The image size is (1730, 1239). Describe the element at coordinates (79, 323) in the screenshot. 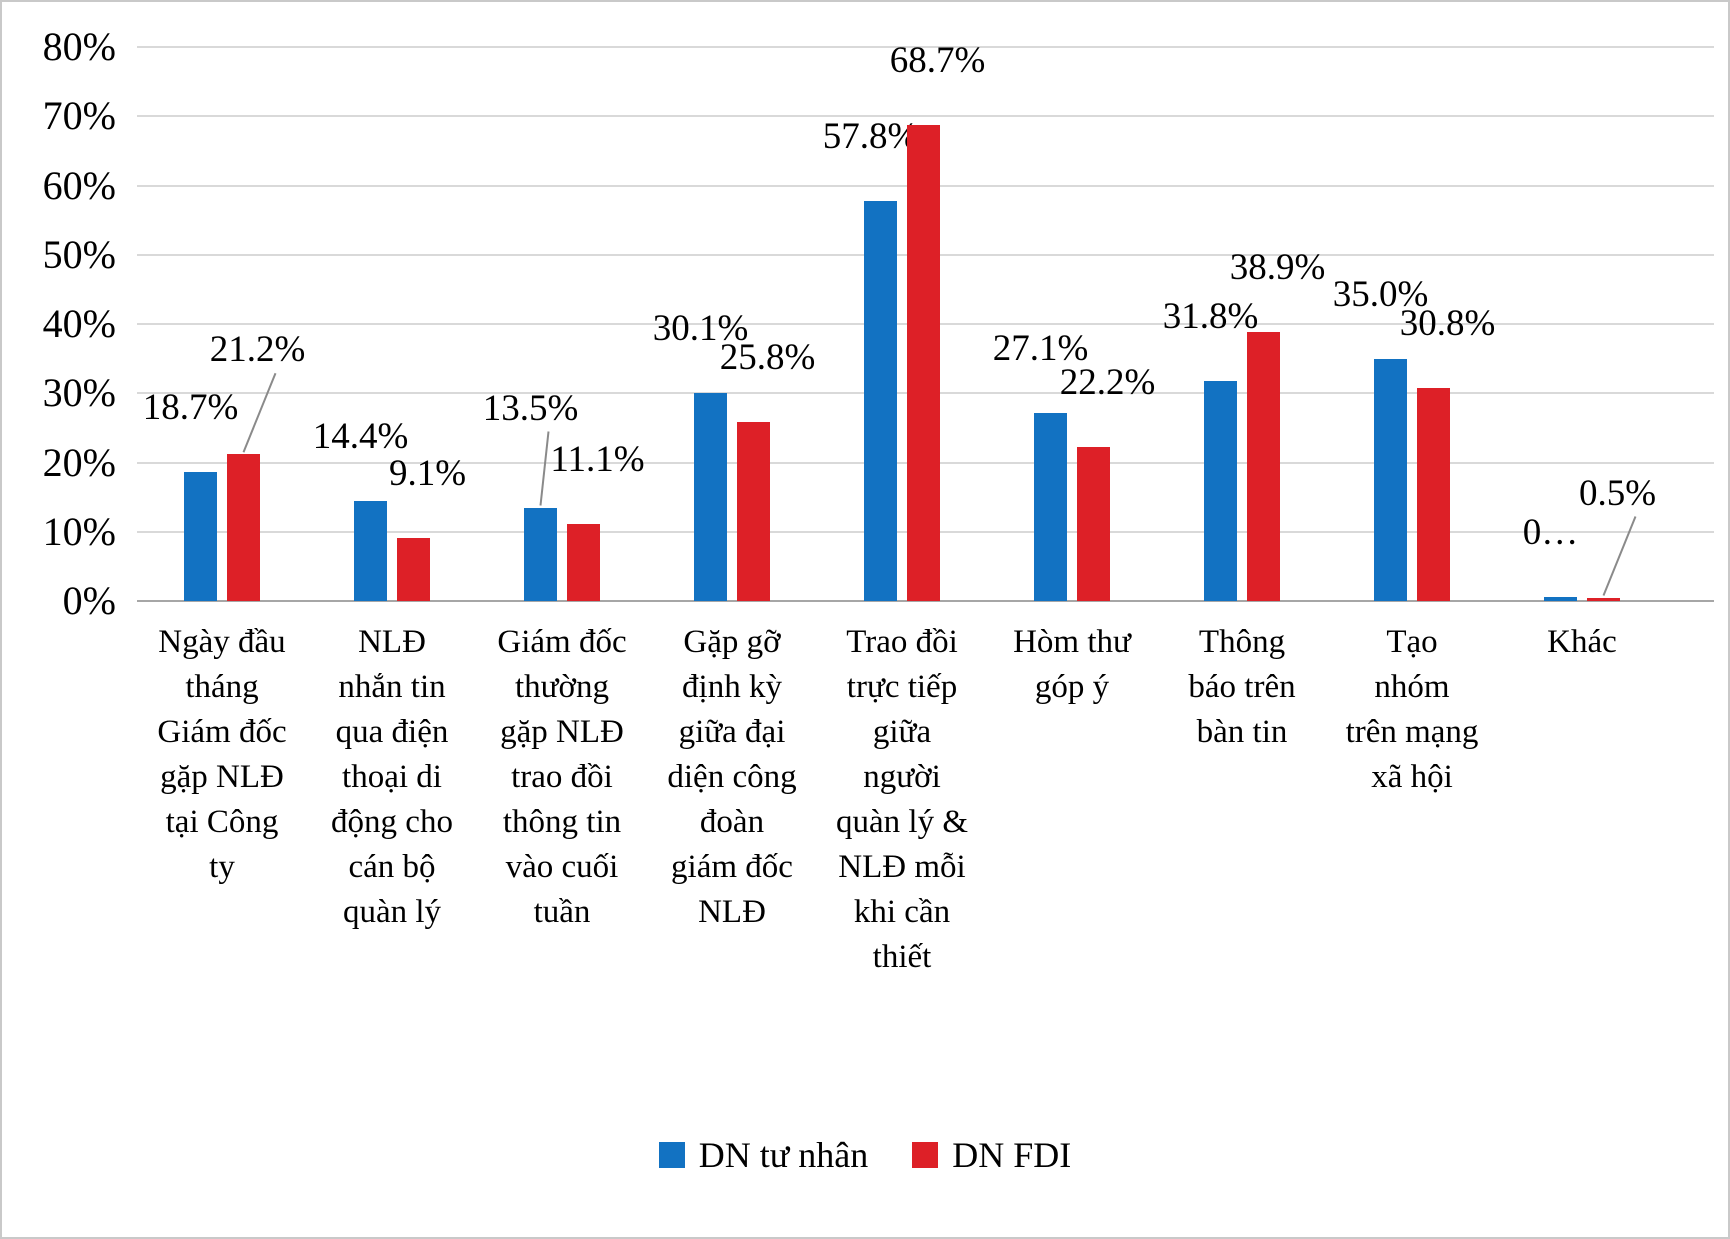

I see `y-axis-tick-label: 40%` at that location.